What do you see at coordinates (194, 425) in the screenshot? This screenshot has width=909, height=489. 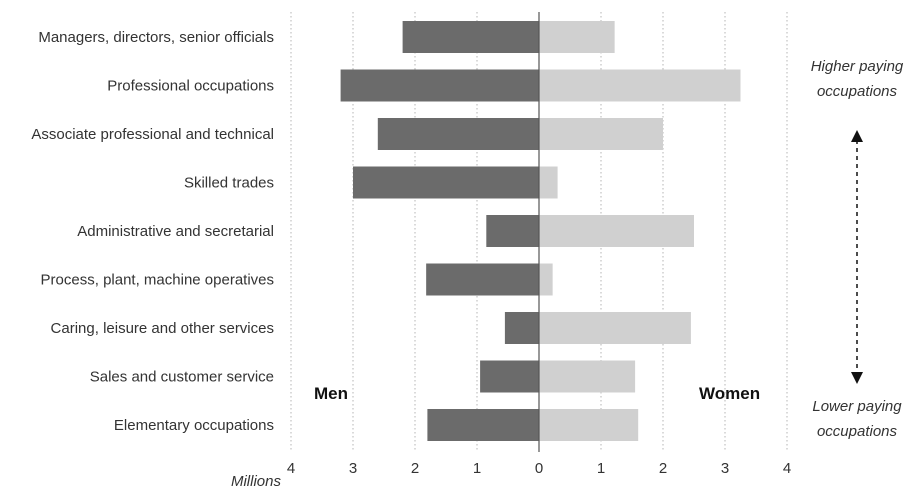 I see `category-label: Elementary occupations` at bounding box center [194, 425].